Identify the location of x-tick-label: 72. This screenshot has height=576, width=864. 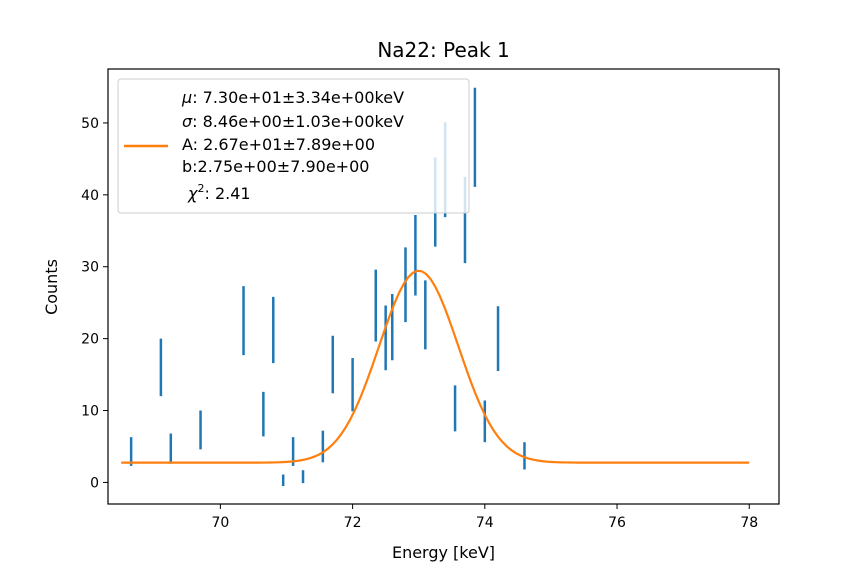
(353, 523).